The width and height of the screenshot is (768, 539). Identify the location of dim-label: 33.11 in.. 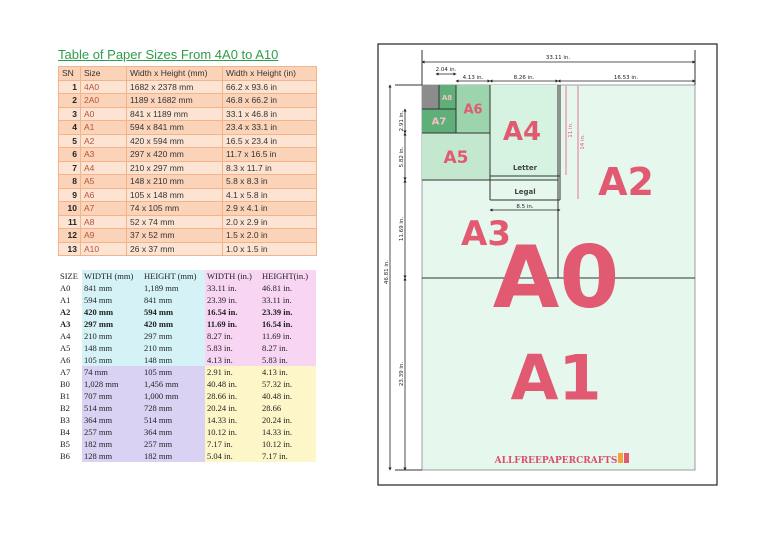
(558, 58).